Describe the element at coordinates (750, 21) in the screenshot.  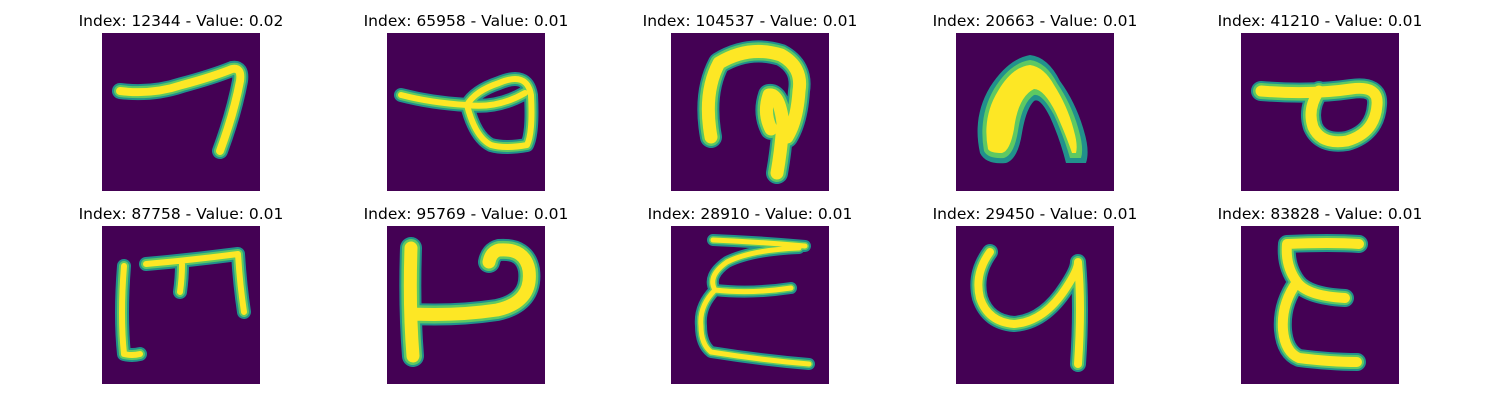
I see `panel-title: Index: 104537 - Value: 0.01` at that location.